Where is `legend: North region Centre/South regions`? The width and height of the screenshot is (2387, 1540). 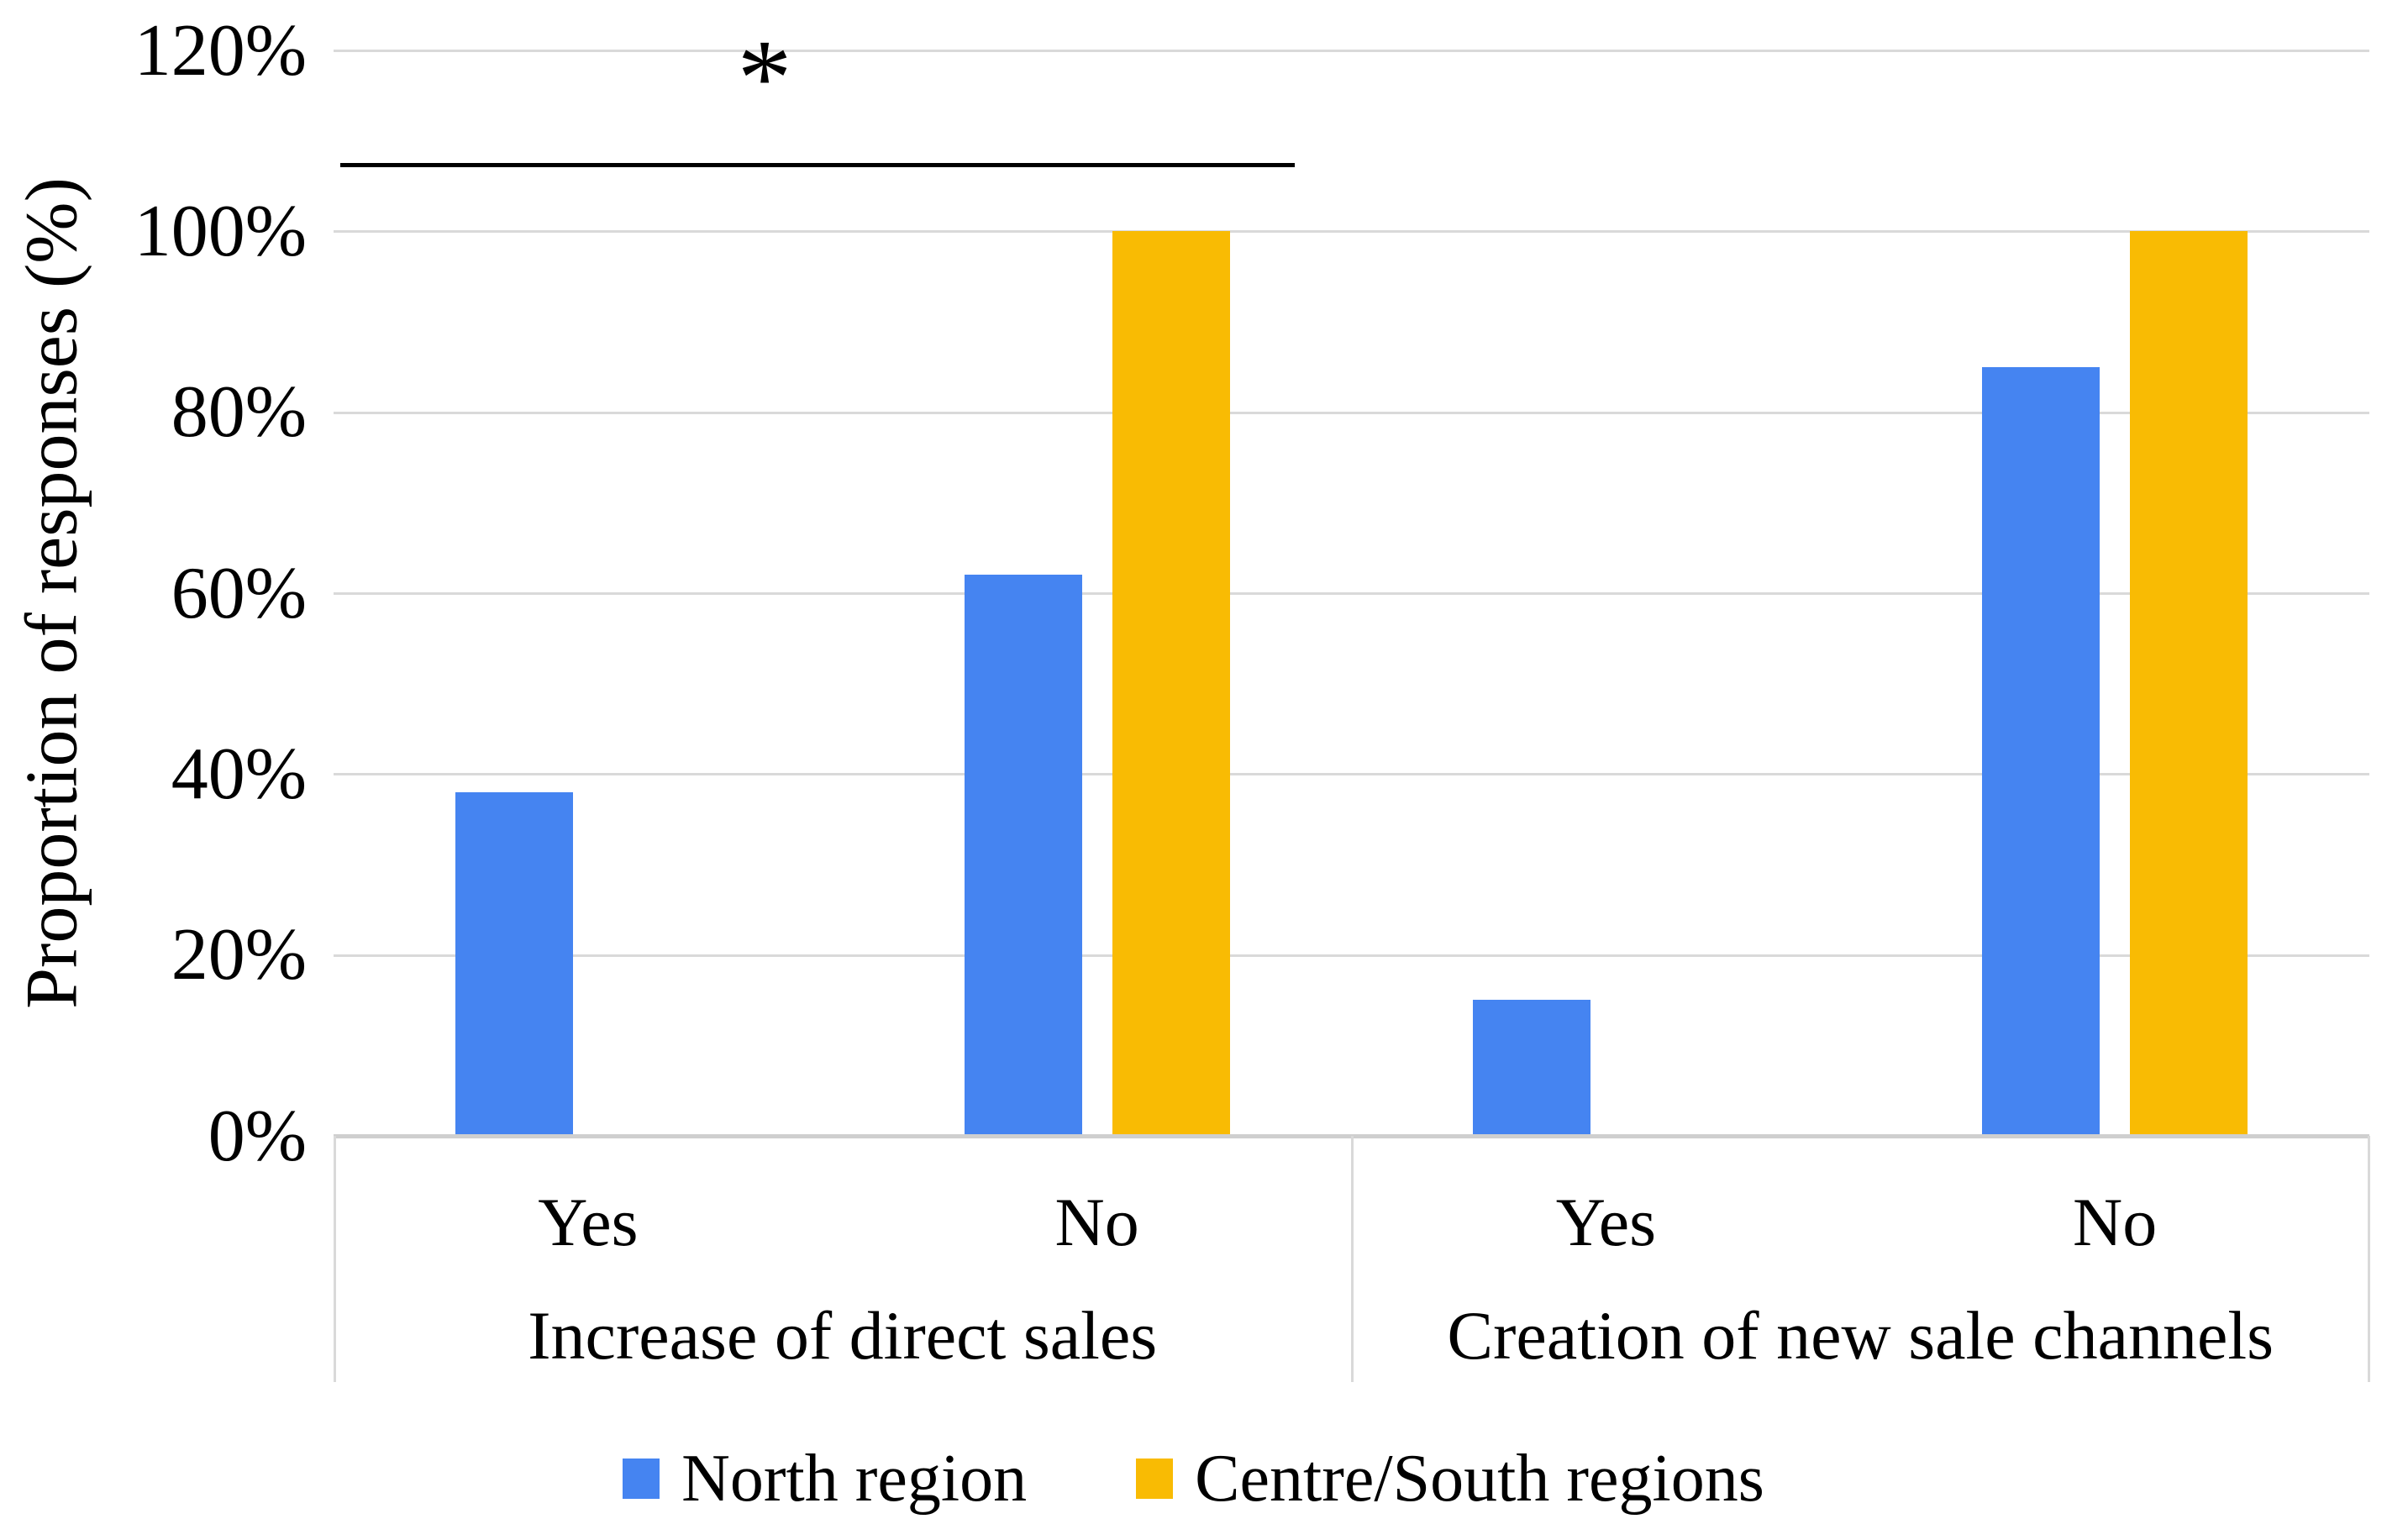
legend: North region Centre/South regions is located at coordinates (1193, 1479).